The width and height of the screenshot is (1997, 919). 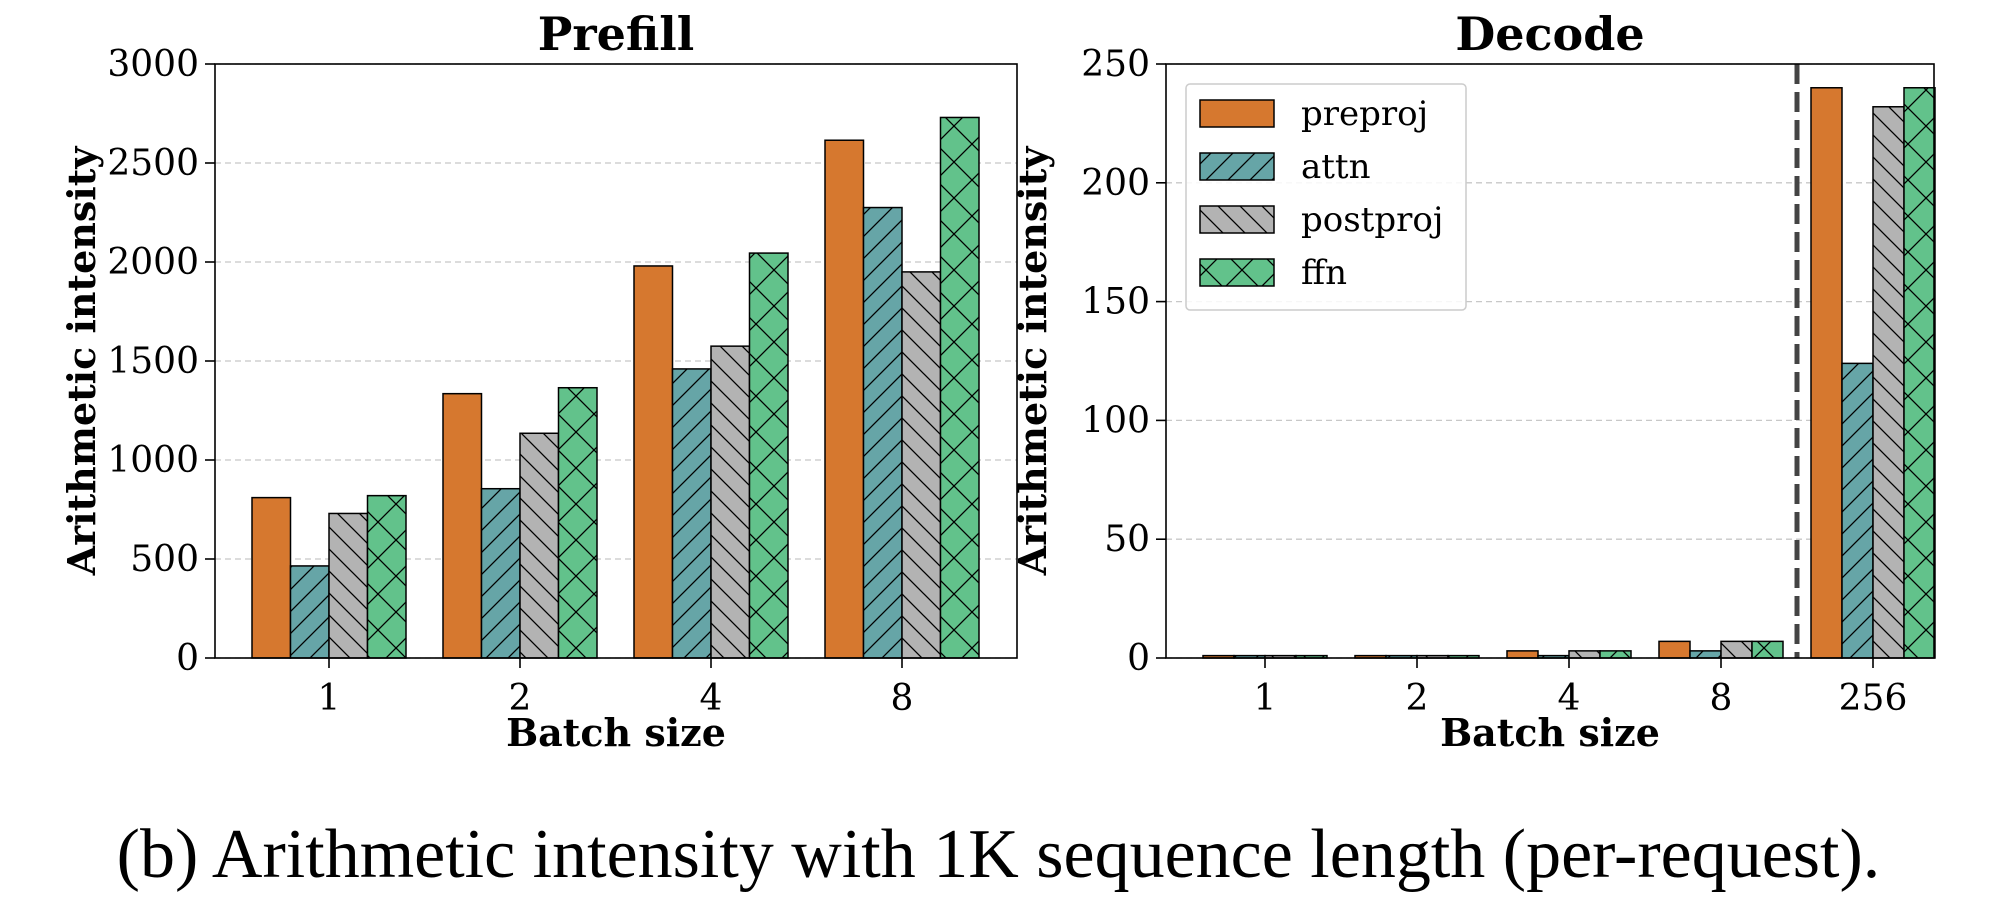 I want to click on decode-title: Decode, so click(x=1549, y=34).